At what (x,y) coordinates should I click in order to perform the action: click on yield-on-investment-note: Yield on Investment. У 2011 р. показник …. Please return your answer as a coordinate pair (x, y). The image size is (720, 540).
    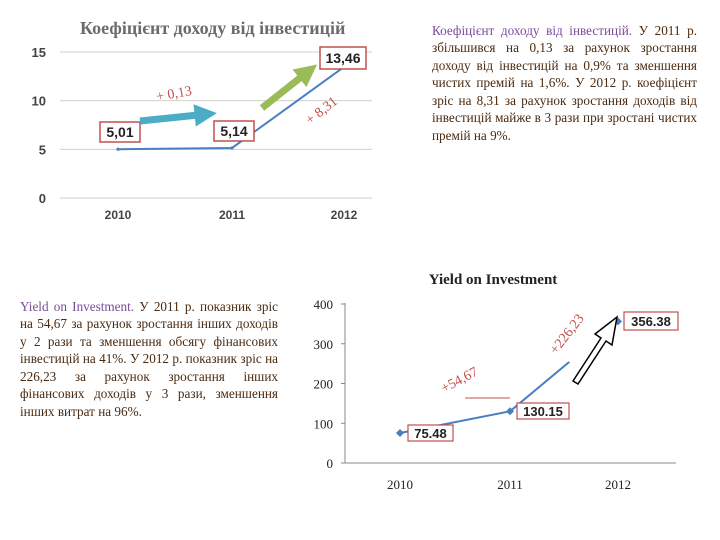
    Looking at the image, I should click on (149, 359).